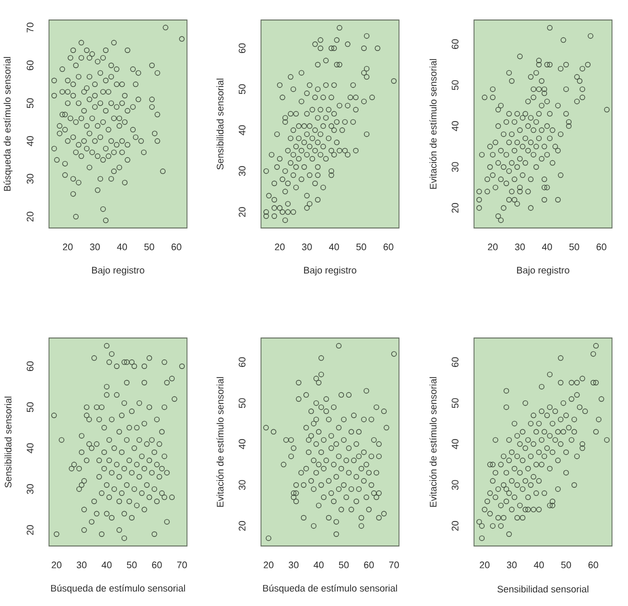  What do you see at coordinates (543, 589) in the screenshot?
I see `x-axis-title: Sensibilidad sensorial` at bounding box center [543, 589].